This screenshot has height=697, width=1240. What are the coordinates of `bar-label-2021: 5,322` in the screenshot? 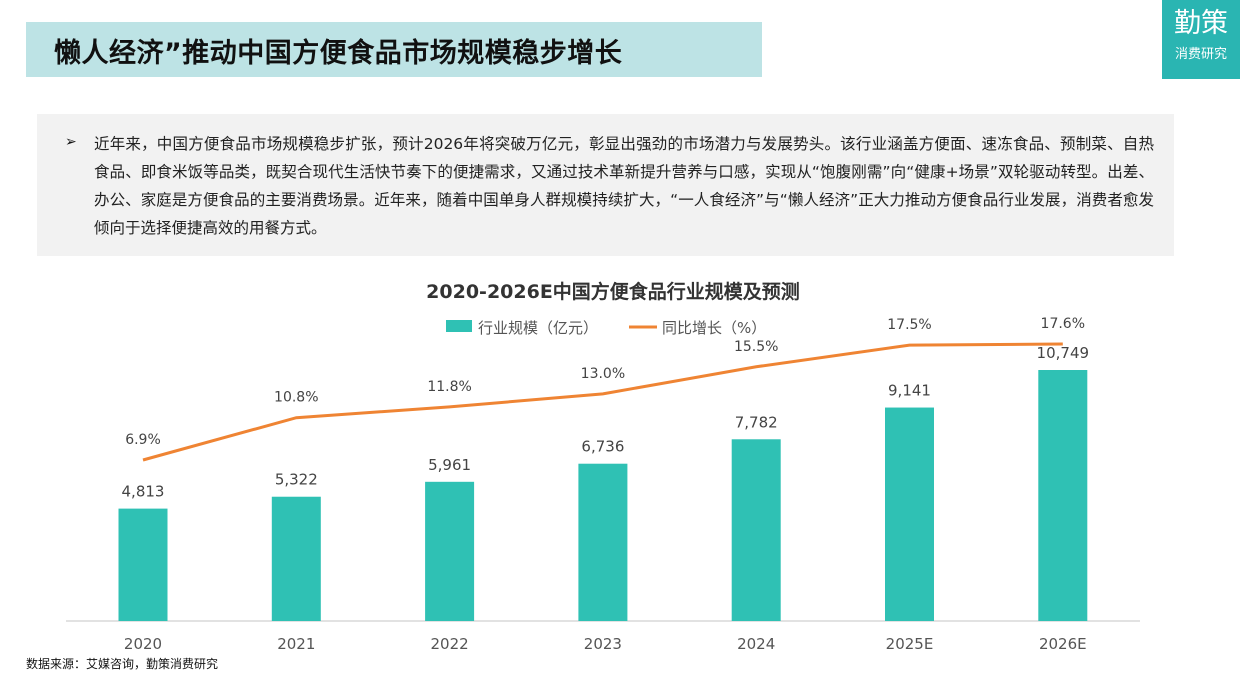 It's located at (296, 480).